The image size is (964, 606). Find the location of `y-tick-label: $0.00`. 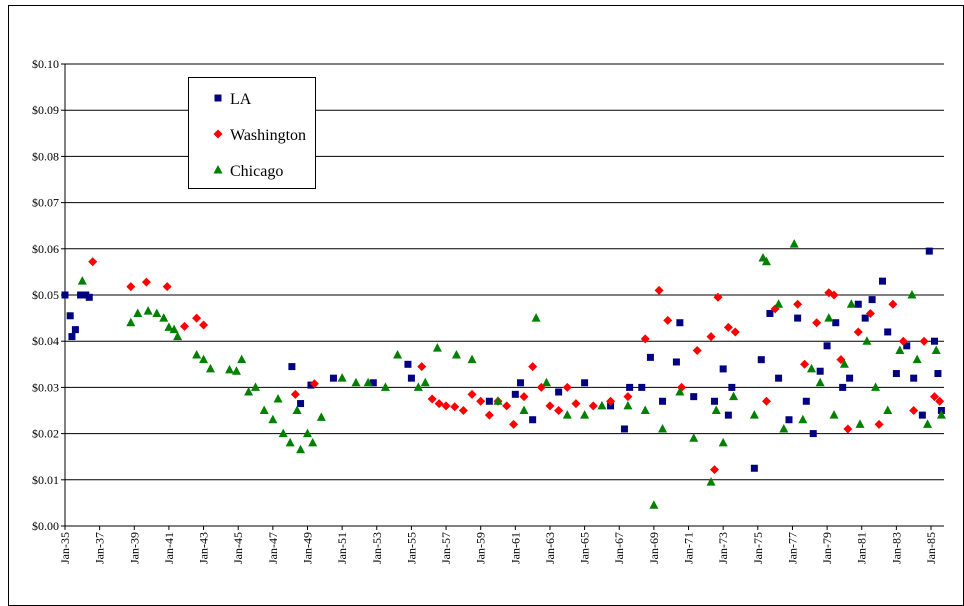

y-tick-label: $0.00 is located at coordinates (45, 526).